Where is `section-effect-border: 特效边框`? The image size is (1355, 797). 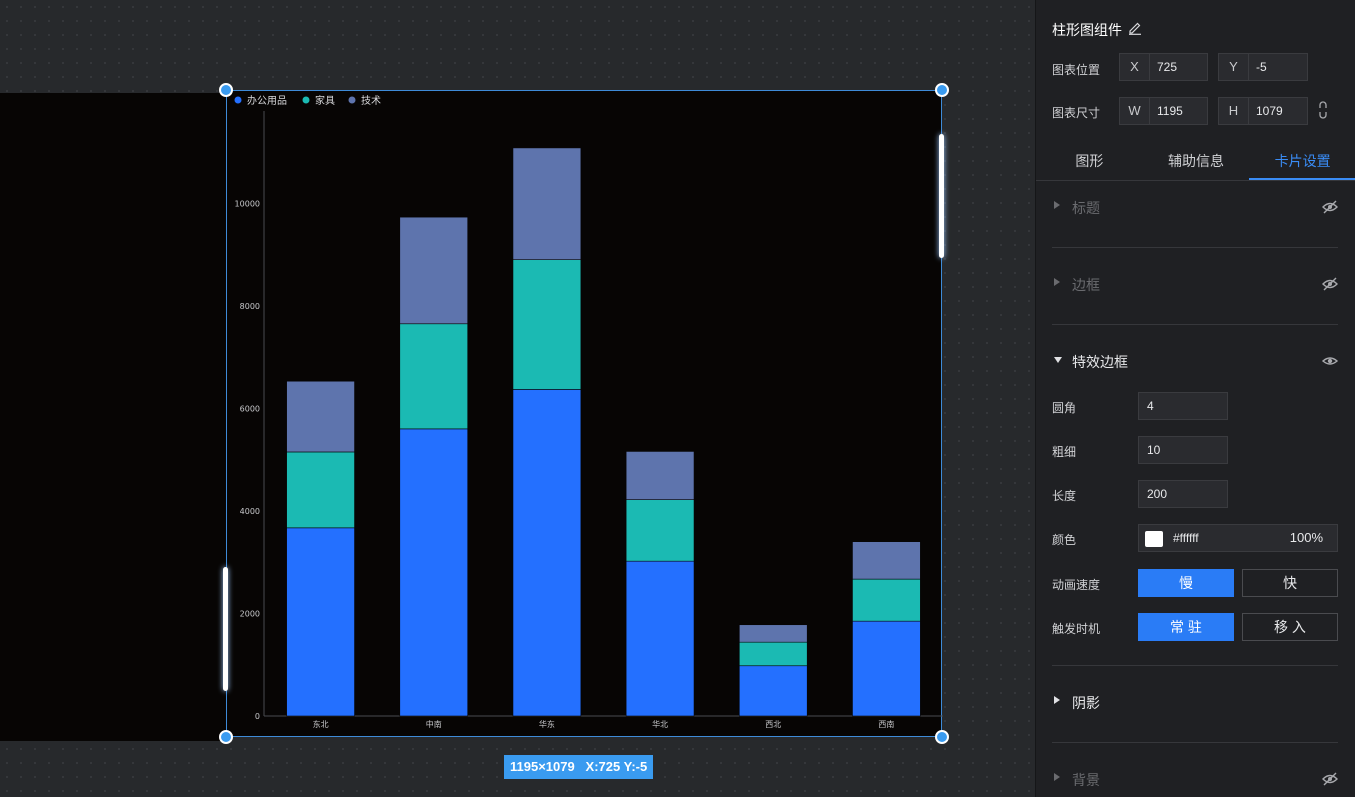
section-effect-border: 特效边框 is located at coordinates (1195, 361).